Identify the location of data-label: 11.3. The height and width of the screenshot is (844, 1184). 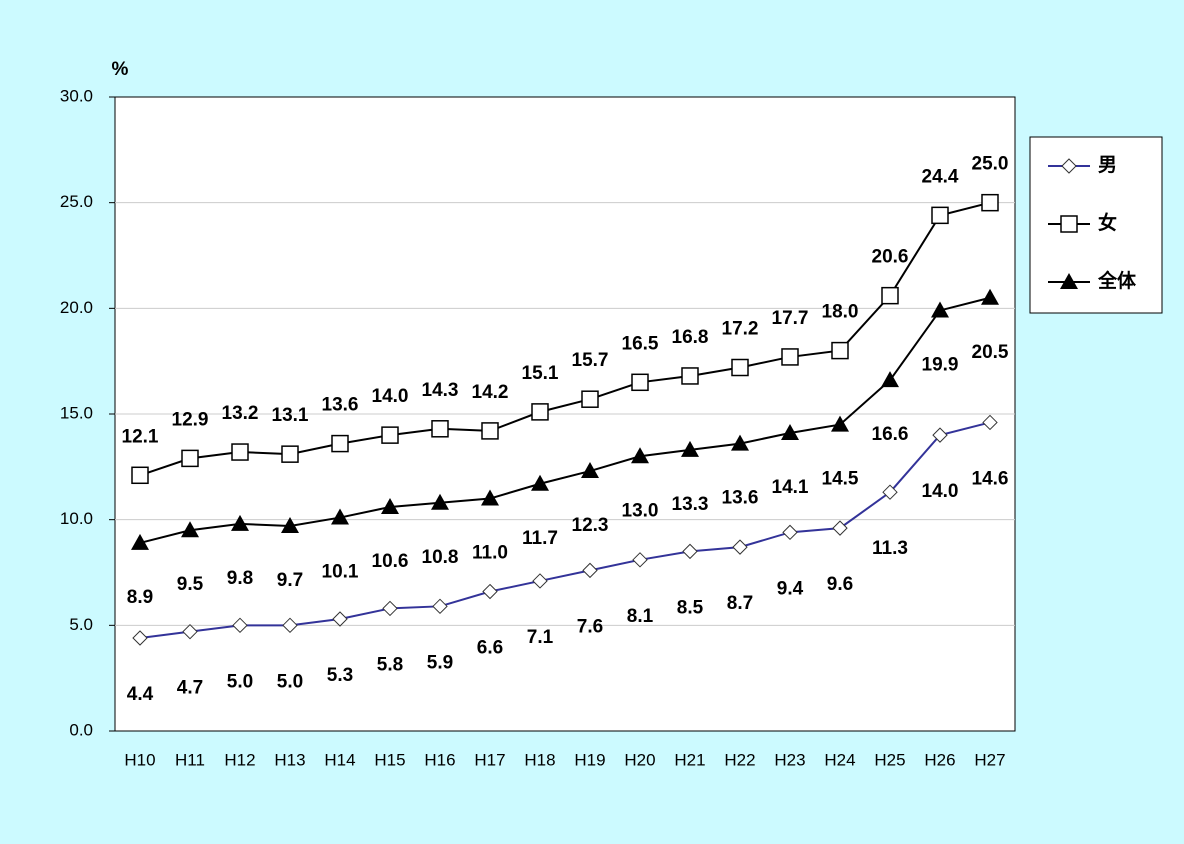
(890, 548).